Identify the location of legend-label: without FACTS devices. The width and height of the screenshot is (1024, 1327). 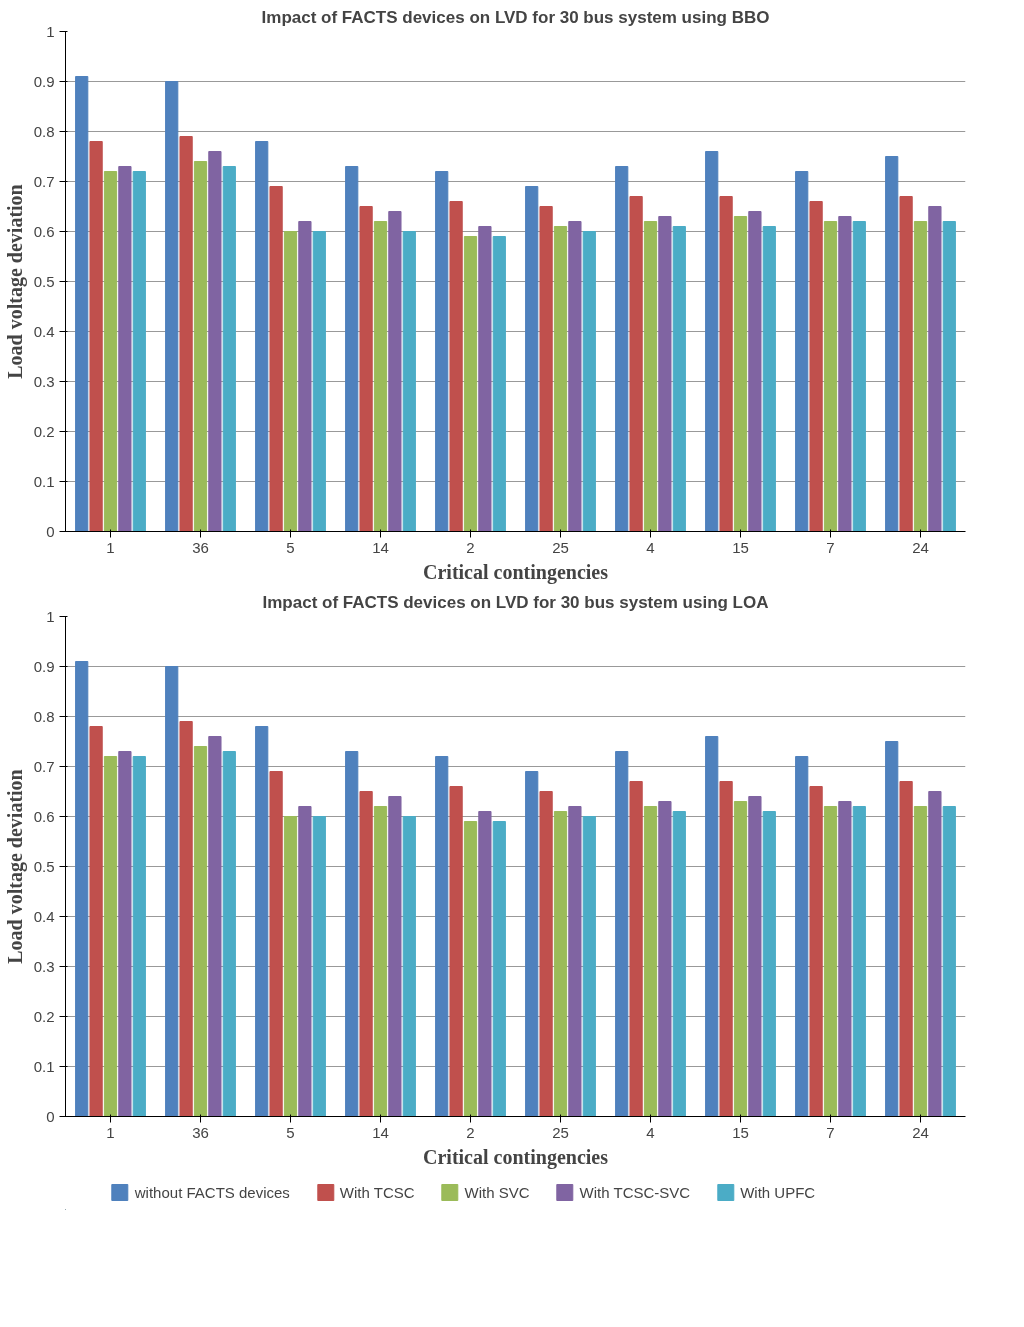
(212, 1192).